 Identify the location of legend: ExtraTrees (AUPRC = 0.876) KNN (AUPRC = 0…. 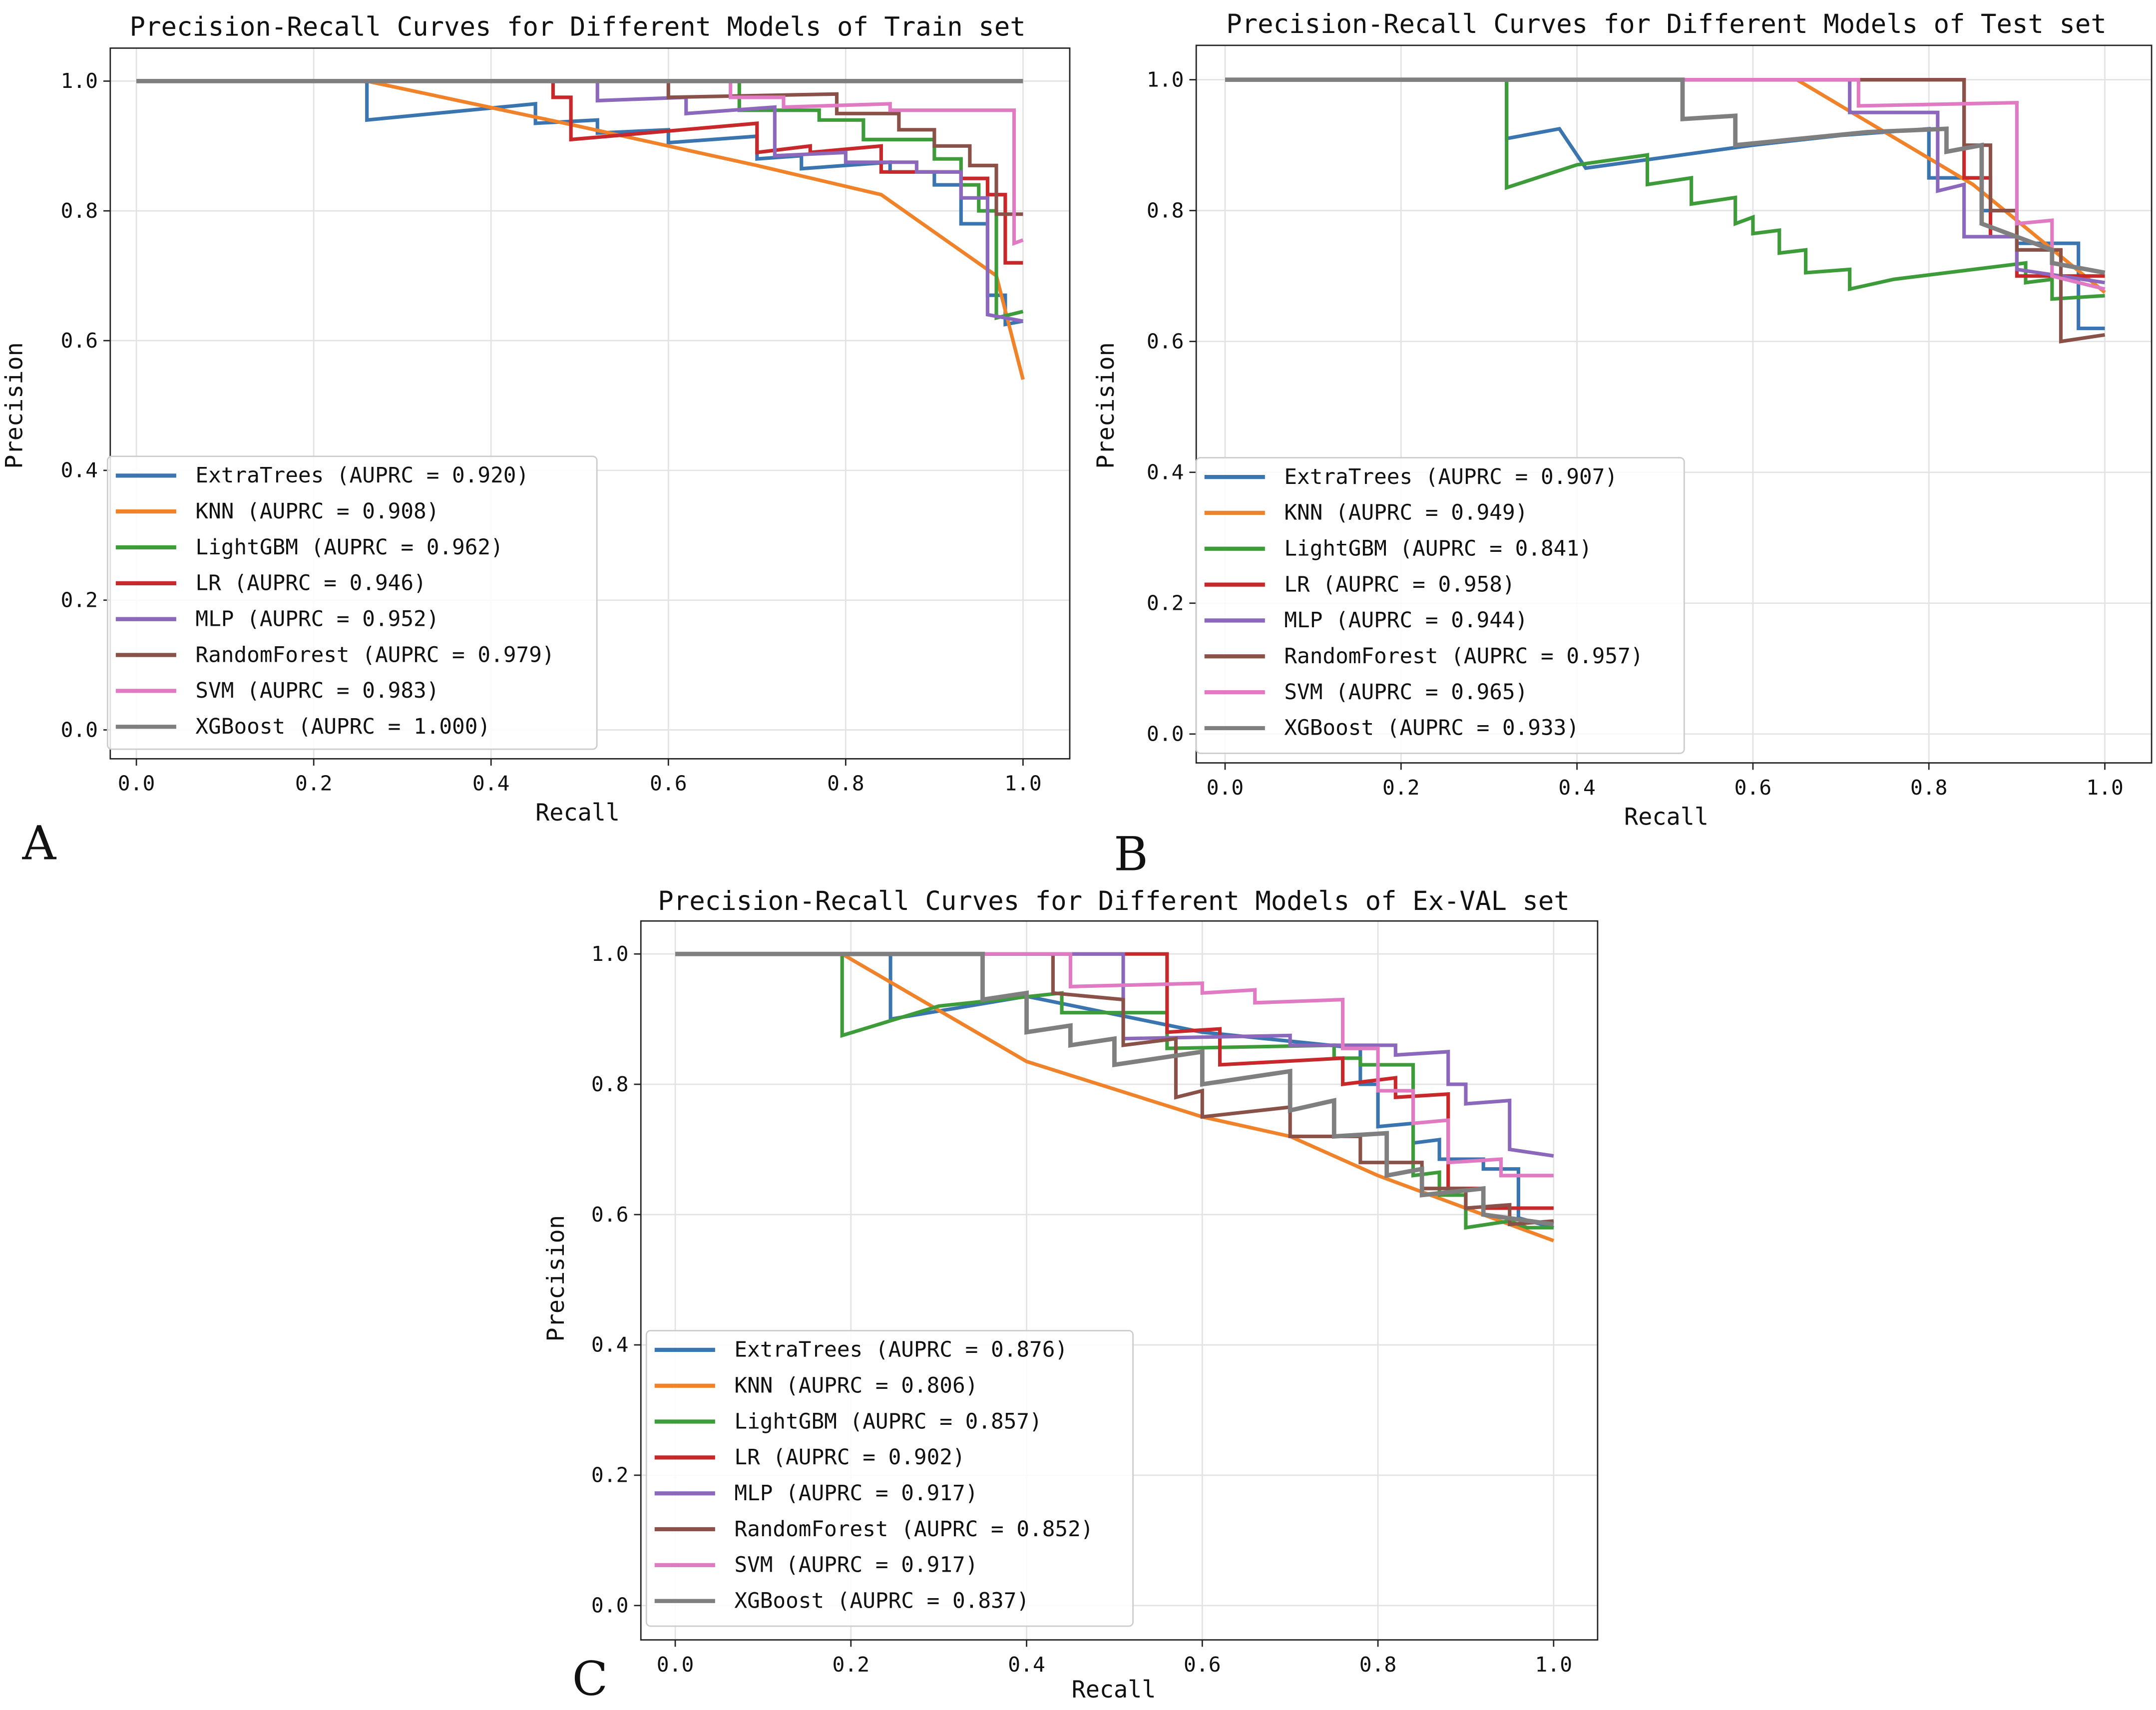
(889, 1478).